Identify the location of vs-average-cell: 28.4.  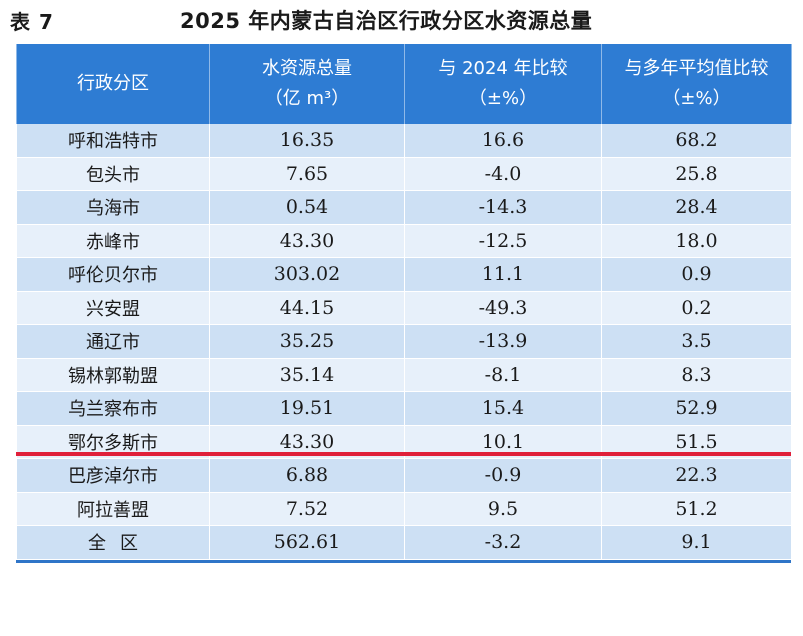
(696, 207).